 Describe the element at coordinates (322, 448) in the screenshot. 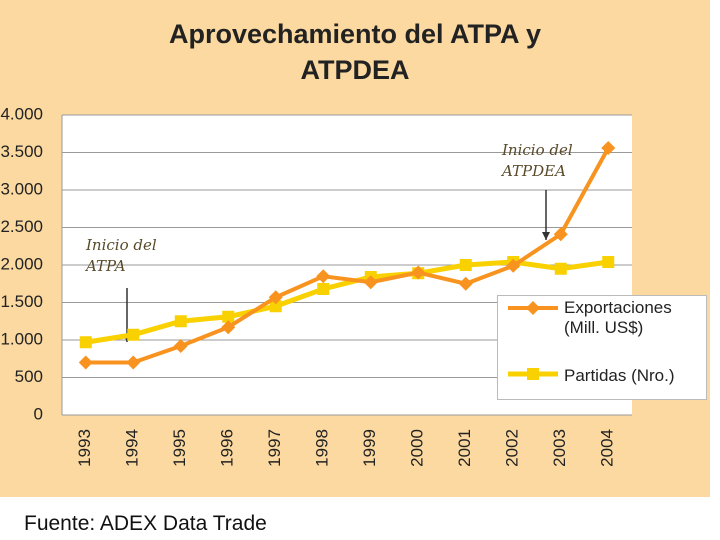

I see `x-tick-label: 1998` at that location.